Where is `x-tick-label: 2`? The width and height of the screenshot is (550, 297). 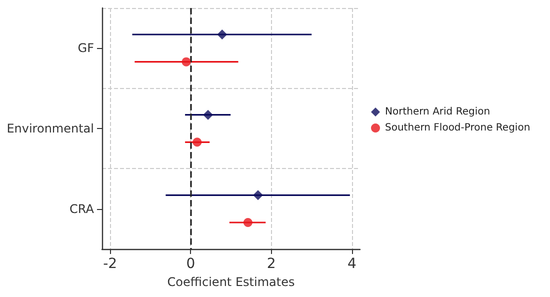
x-tick-label: 2 is located at coordinates (271, 264).